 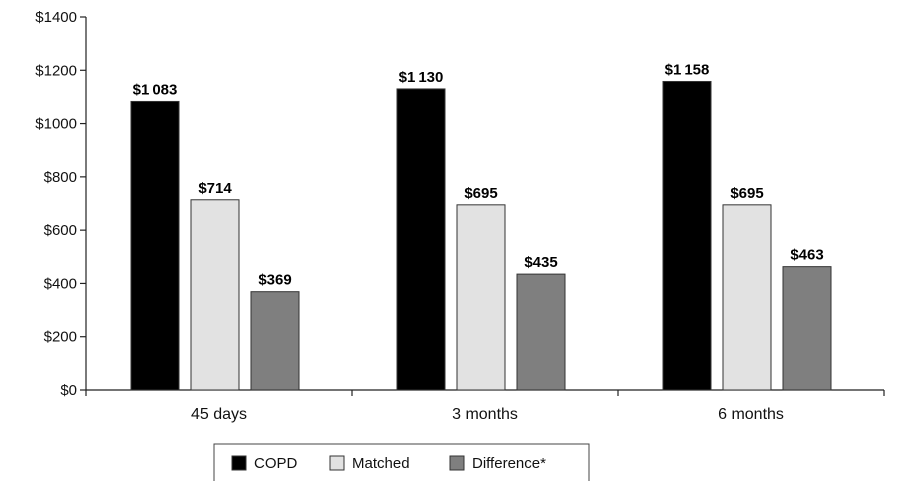 What do you see at coordinates (540, 262) in the screenshot?
I see `data-label-difference-3-months: $435` at bounding box center [540, 262].